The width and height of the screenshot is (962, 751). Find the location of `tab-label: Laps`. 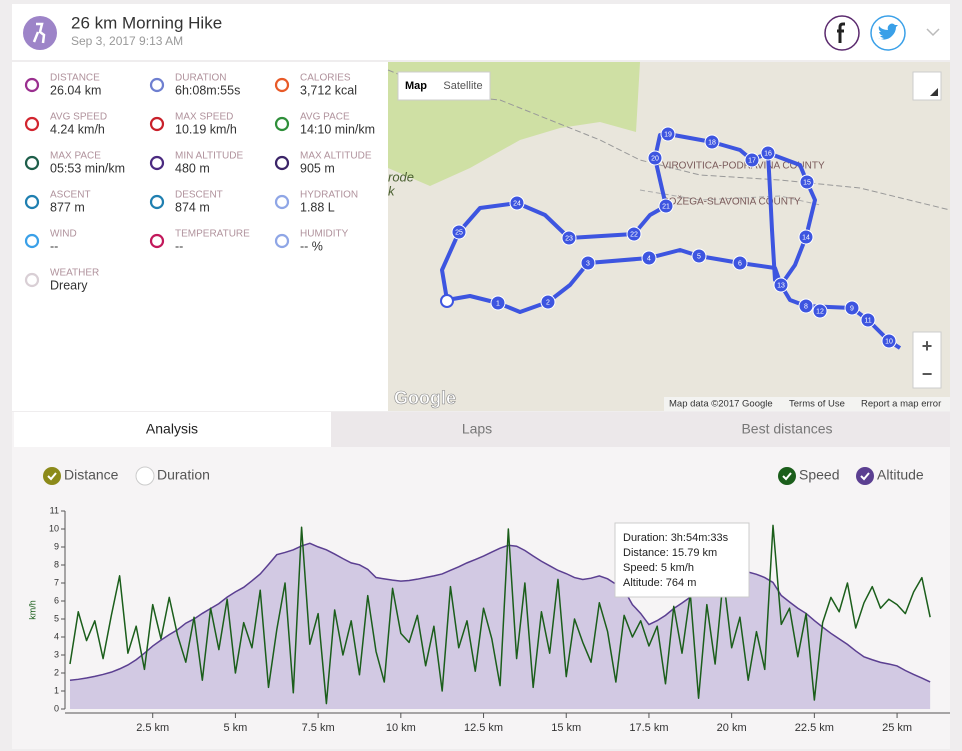

tab-label: Laps is located at coordinates (477, 429).